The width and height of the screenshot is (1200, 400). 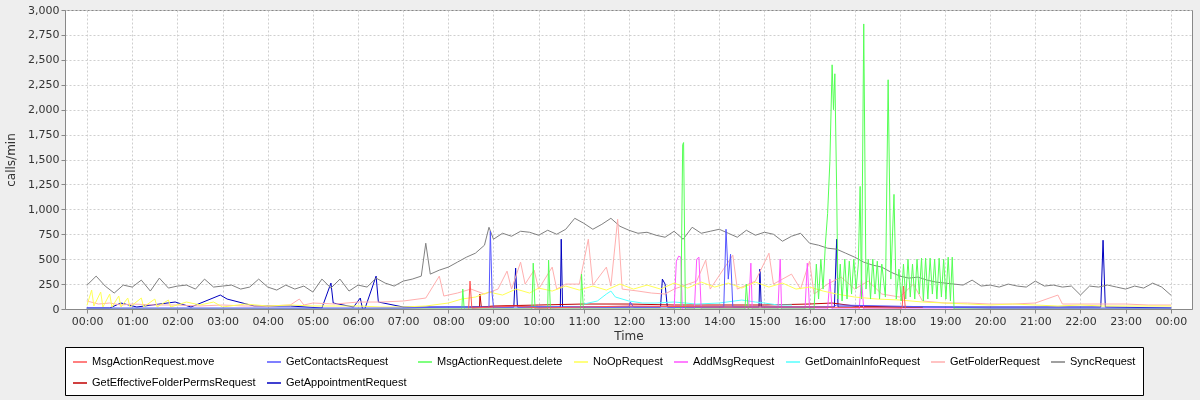 I want to click on legend-label: GetFolderRequest, so click(x=995, y=361).